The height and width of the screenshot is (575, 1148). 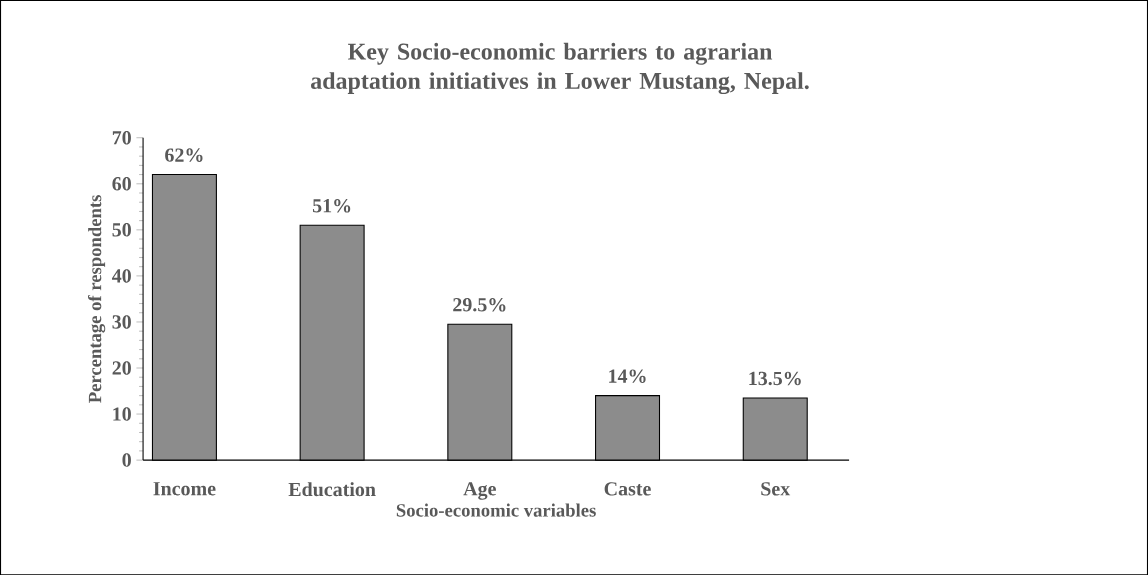 What do you see at coordinates (126, 460) in the screenshot?
I see `y-tick-label: 0` at bounding box center [126, 460].